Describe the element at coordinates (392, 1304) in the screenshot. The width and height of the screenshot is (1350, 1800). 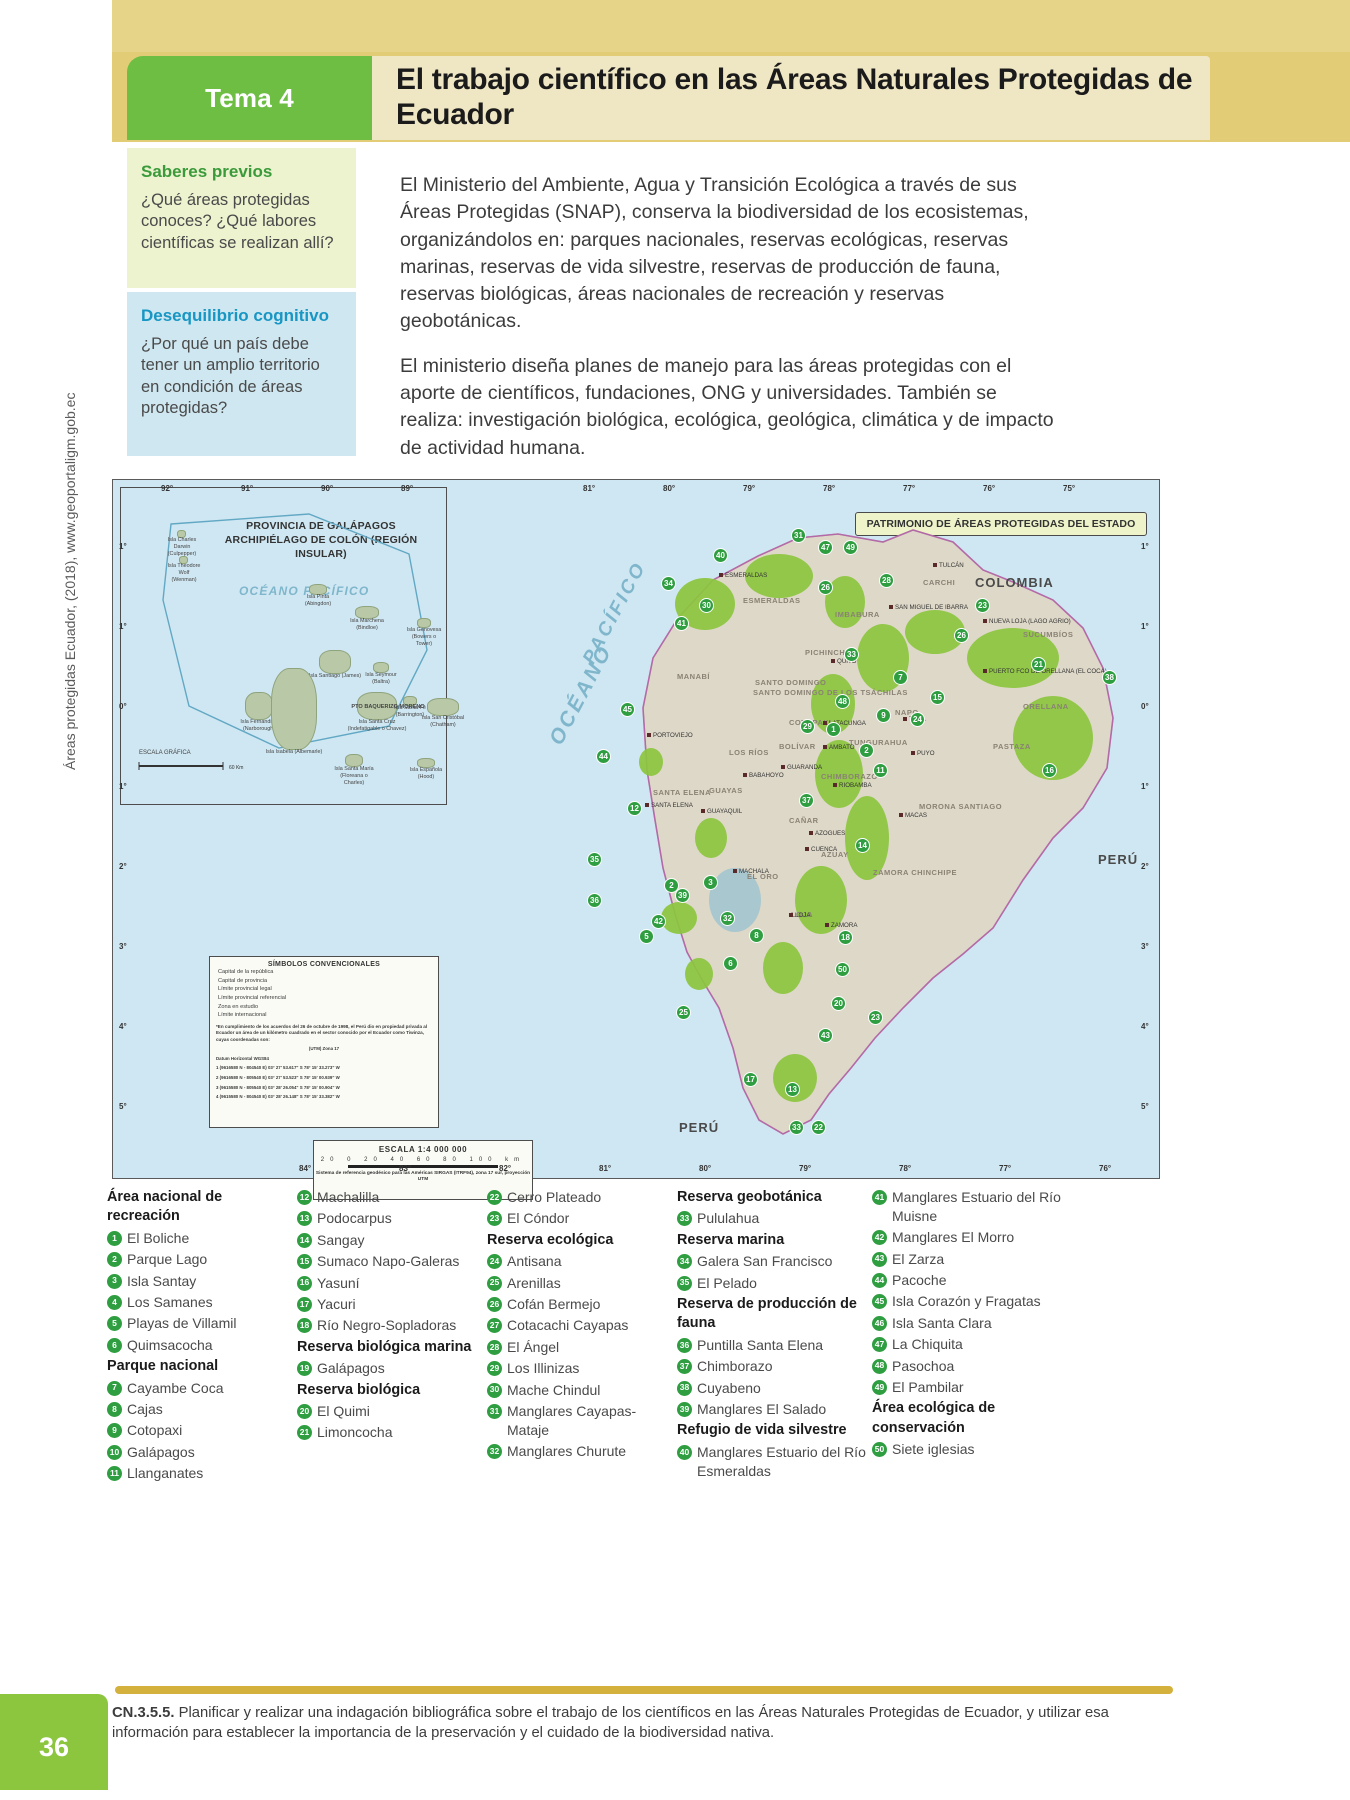
I see `legend-item: 17 Yacuri` at that location.